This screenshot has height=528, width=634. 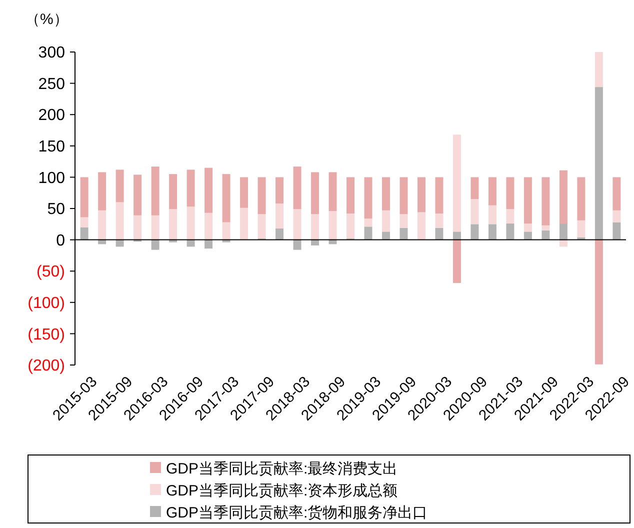 What do you see at coordinates (46, 335) in the screenshot?
I see `y-tick-label: (150)` at bounding box center [46, 335].